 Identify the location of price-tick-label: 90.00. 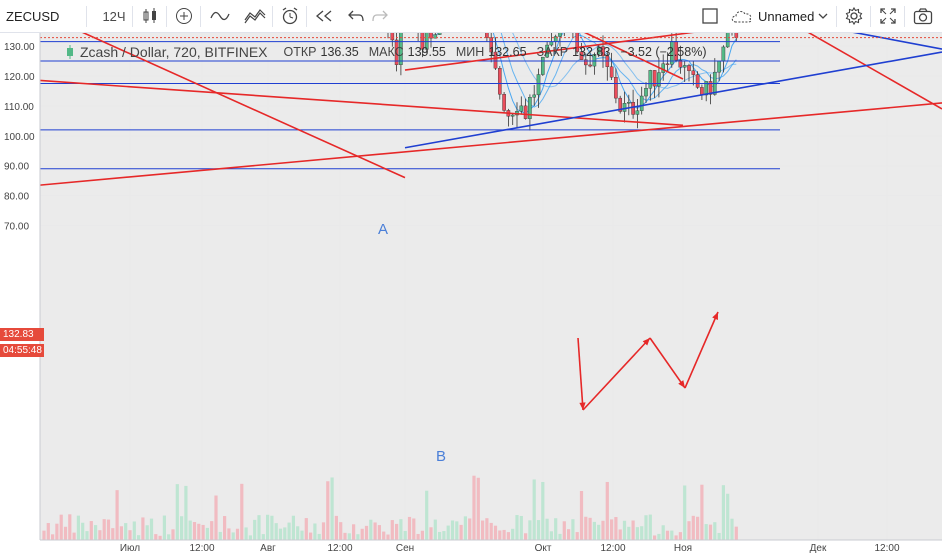
(16, 167).